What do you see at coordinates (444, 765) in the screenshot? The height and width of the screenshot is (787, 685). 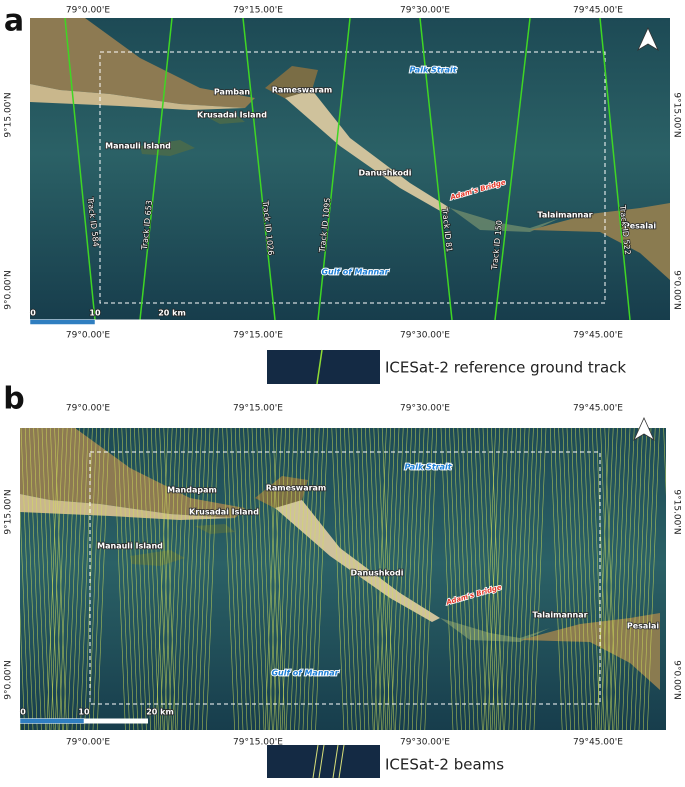 I see `legend-label: ICESat-2 beams` at bounding box center [444, 765].